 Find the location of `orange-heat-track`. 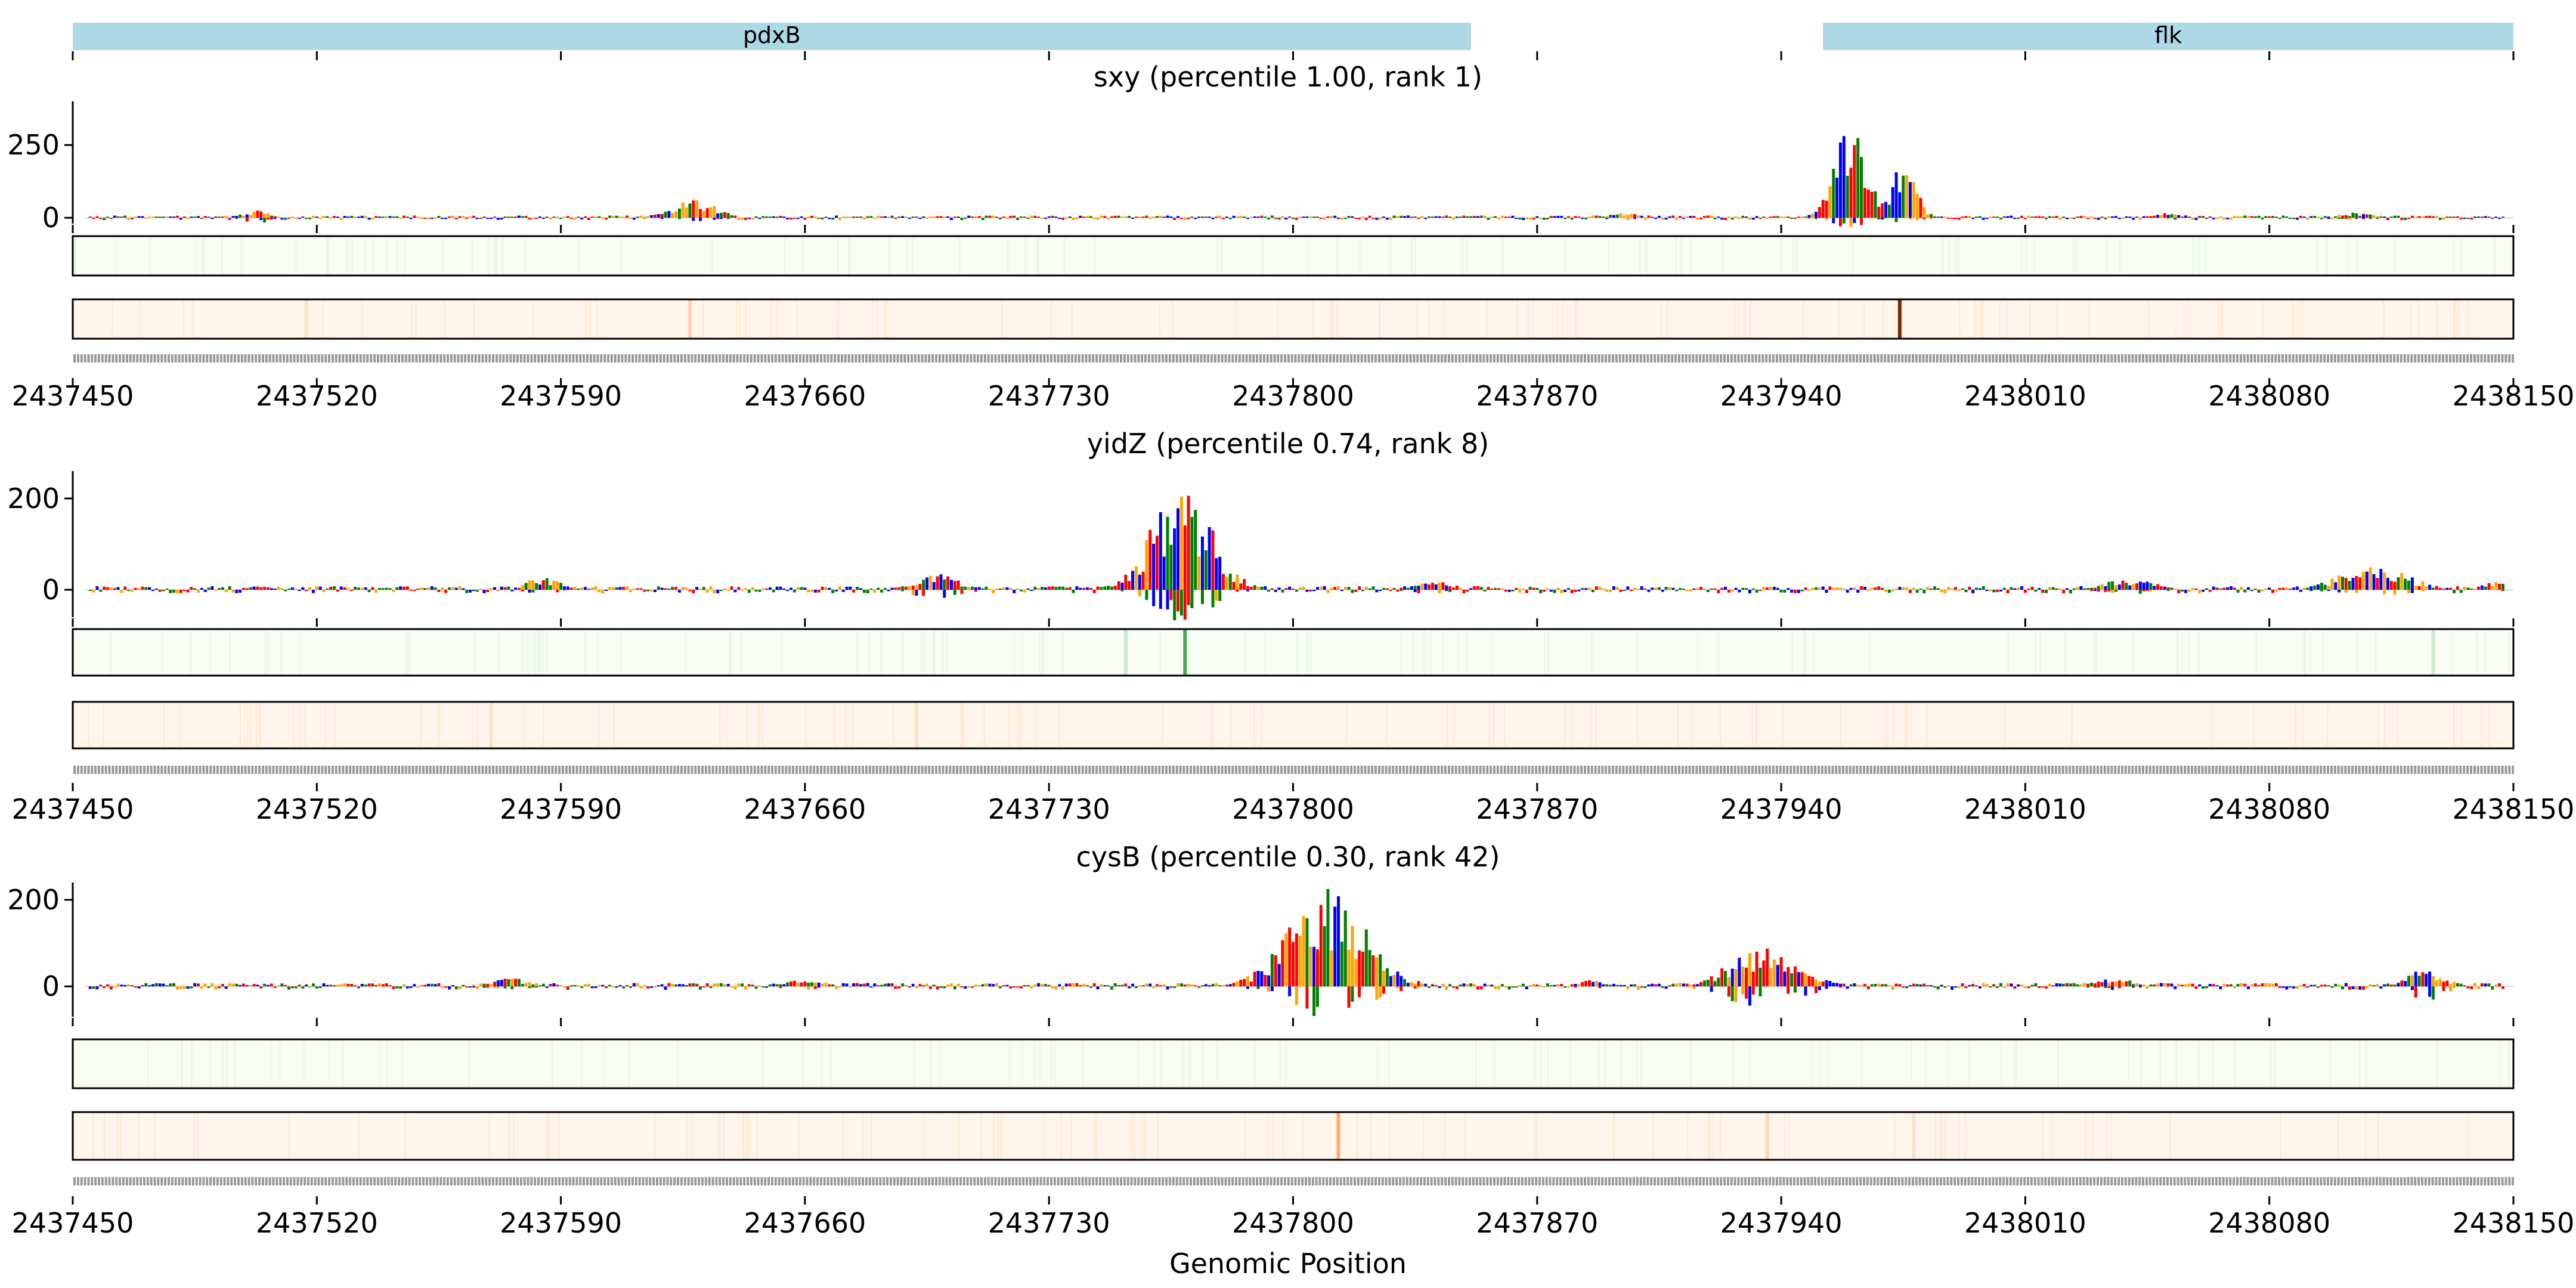

orange-heat-track is located at coordinates (1293, 1136).